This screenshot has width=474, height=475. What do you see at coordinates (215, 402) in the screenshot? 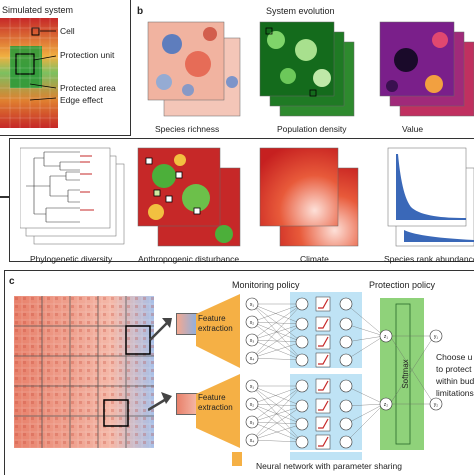
I see `feature-extraction-label-bottom: Feature extraction` at bounding box center [215, 402].